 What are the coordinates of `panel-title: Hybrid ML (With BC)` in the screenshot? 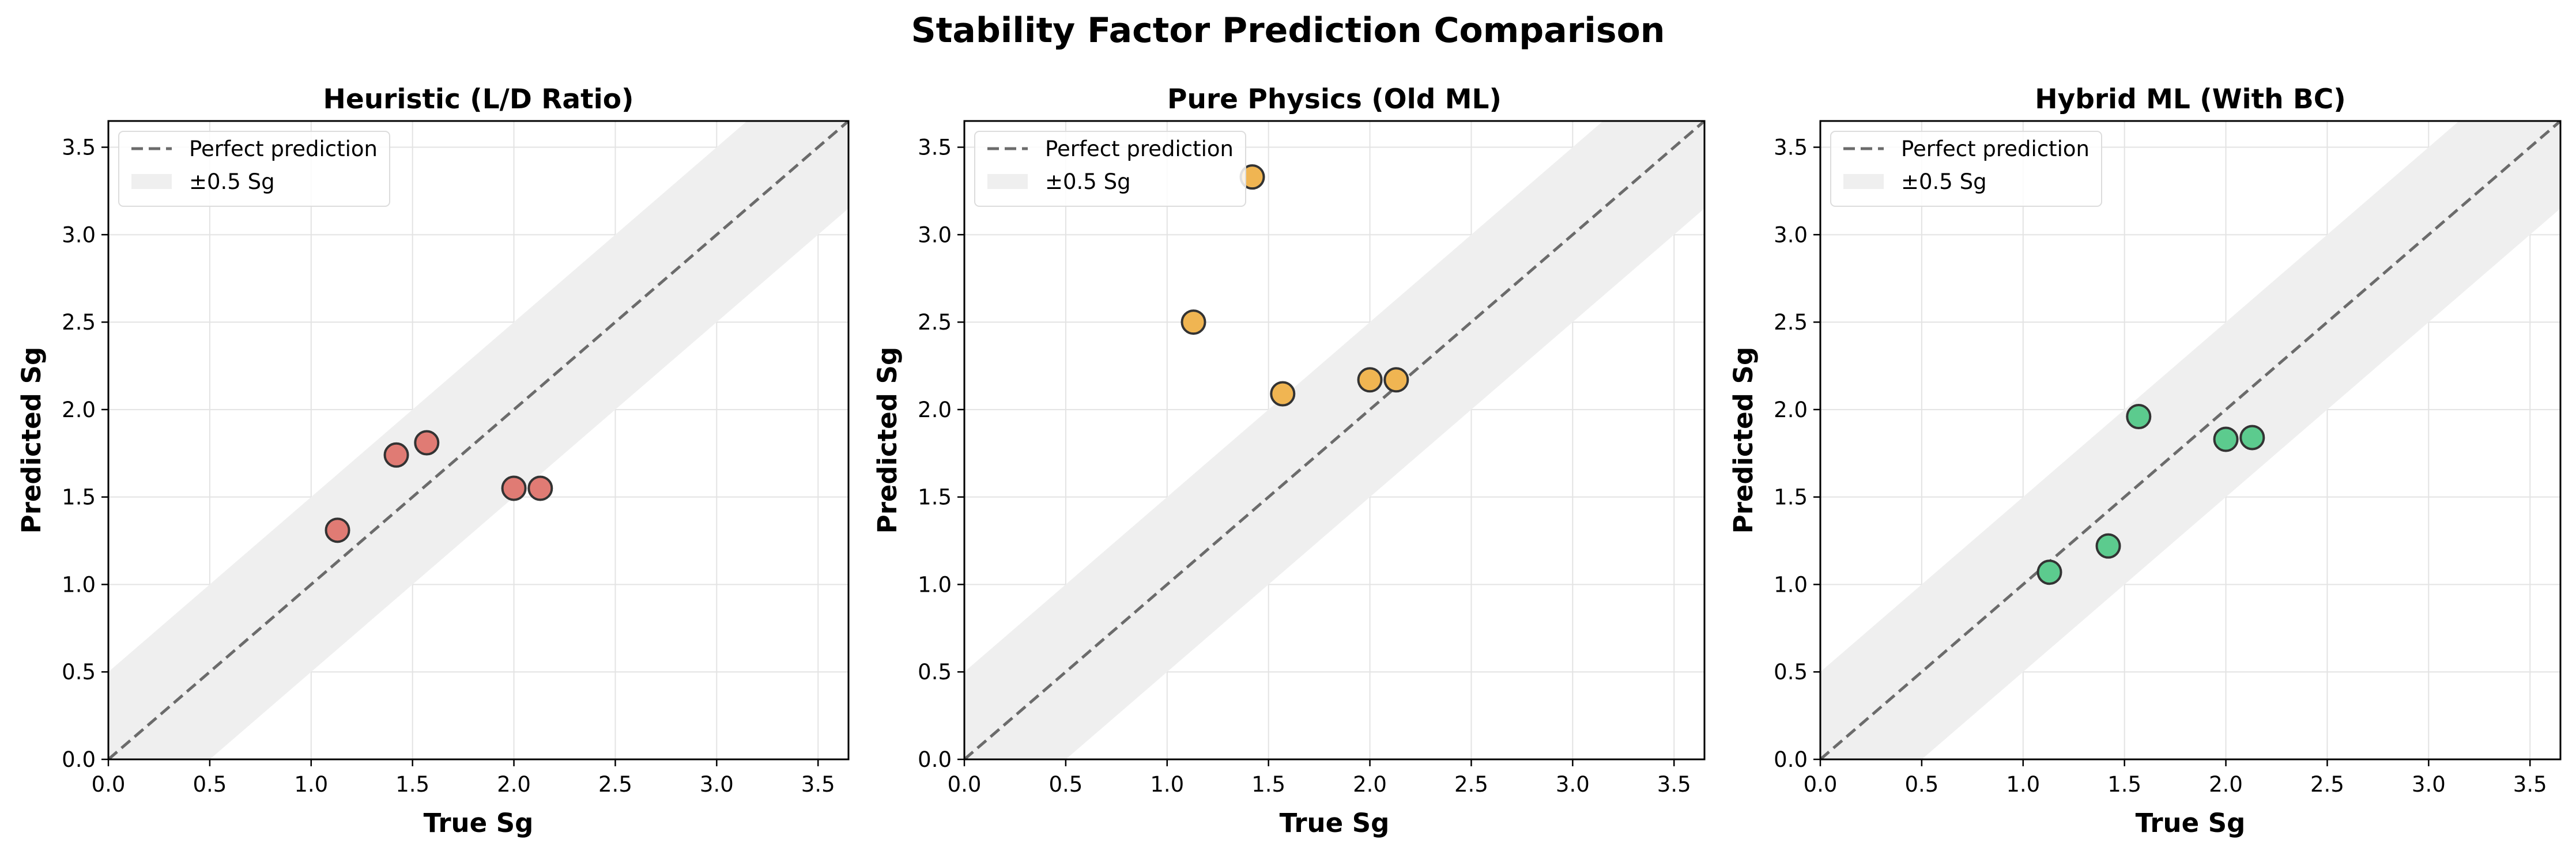 It's located at (2190, 99).